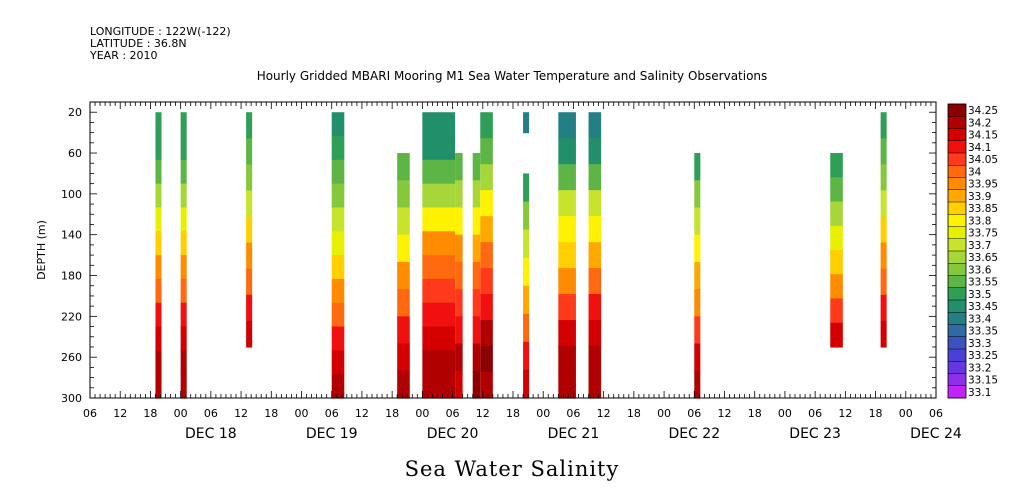 This screenshot has height=504, width=1009. What do you see at coordinates (979, 368) in the screenshot?
I see `colorbar-label: 33.2` at bounding box center [979, 368].